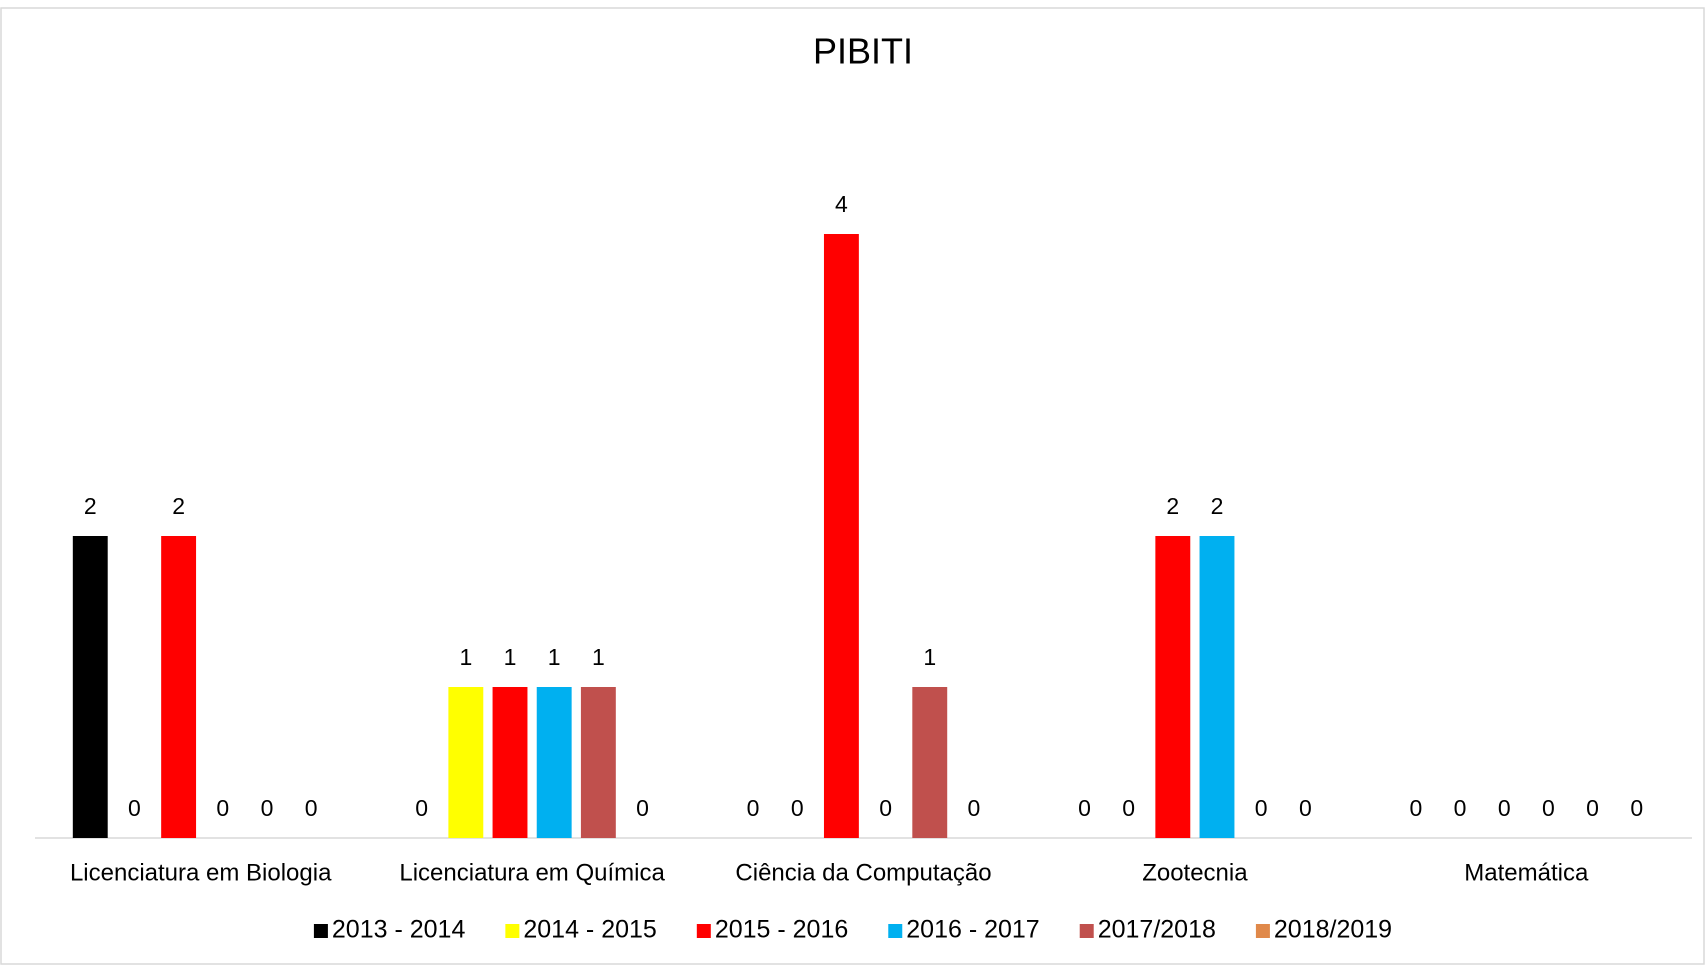 The height and width of the screenshot is (966, 1706). What do you see at coordinates (399, 930) in the screenshot?
I see `legend-label: 2013 - 2014` at bounding box center [399, 930].